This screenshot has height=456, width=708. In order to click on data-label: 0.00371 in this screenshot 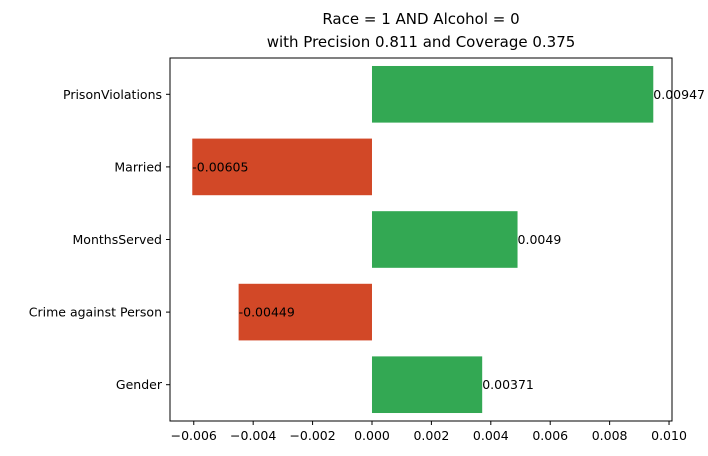, I will do `click(508, 384)`.